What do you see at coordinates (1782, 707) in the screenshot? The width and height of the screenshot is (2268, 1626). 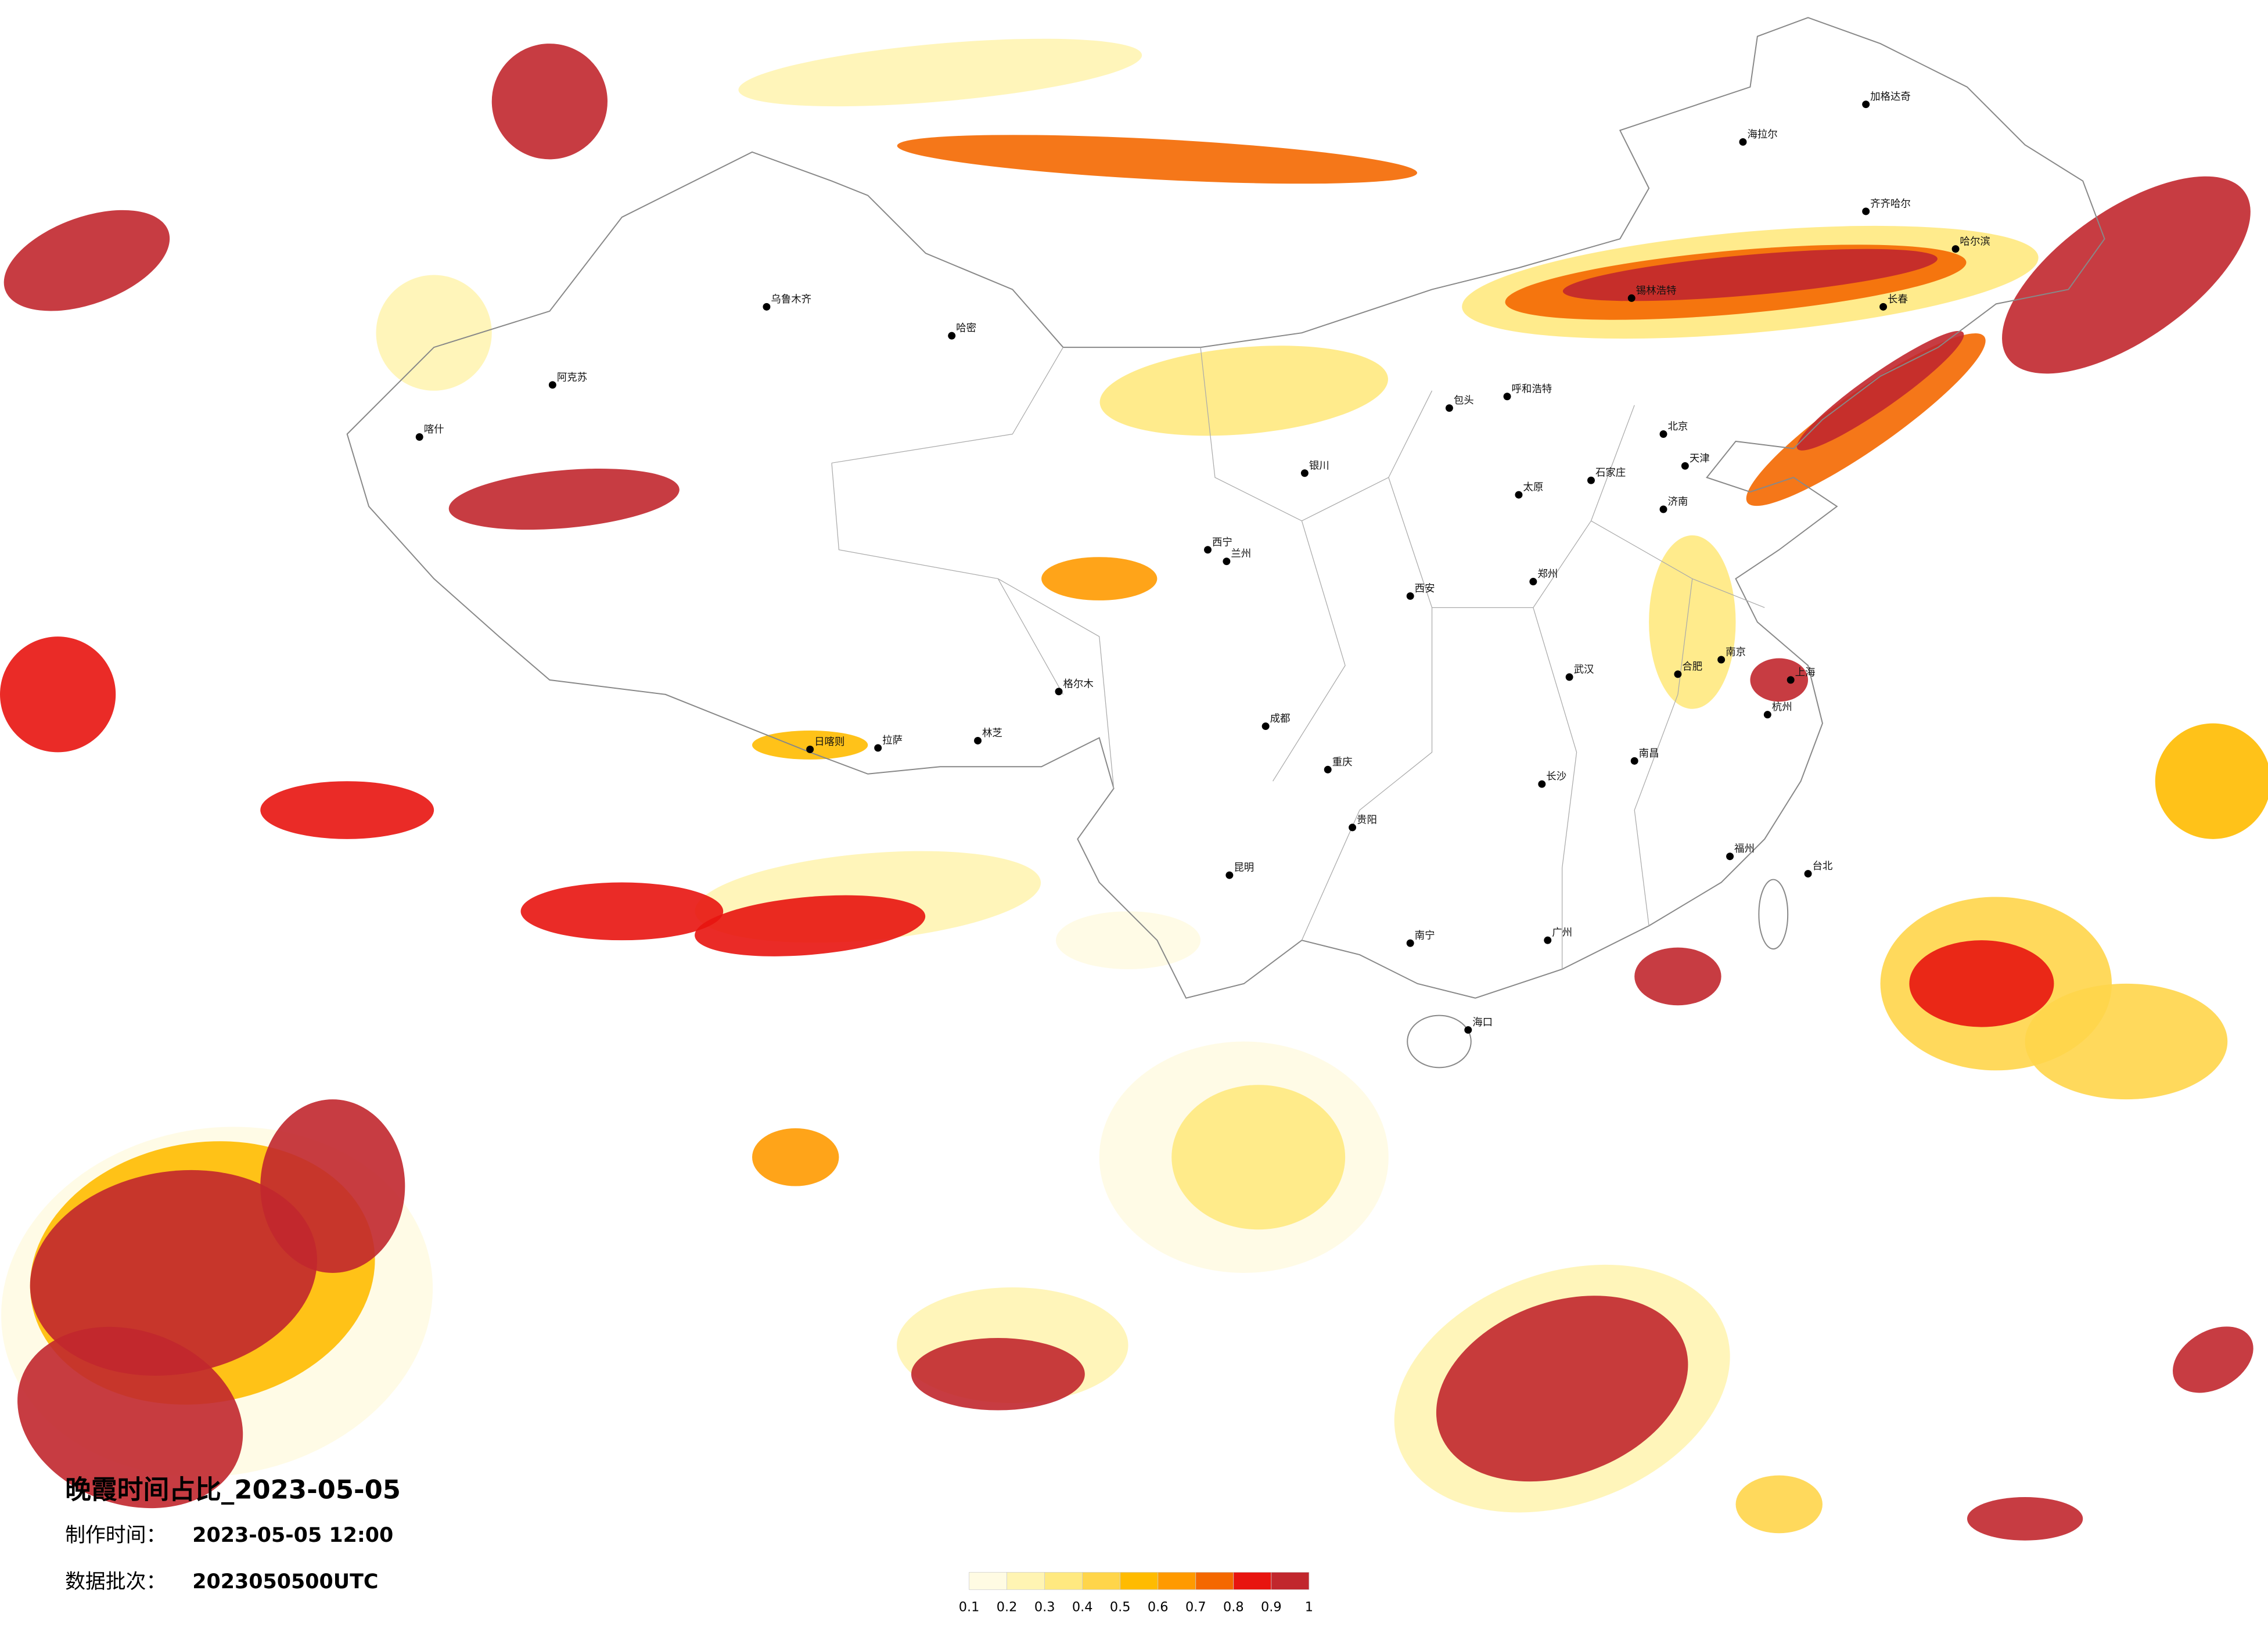 I see `city-label: 杭州` at bounding box center [1782, 707].